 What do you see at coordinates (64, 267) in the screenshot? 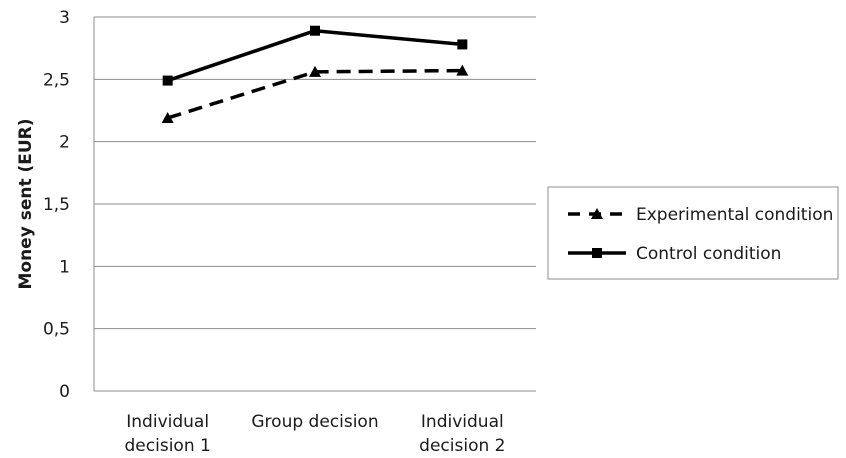
I see `y-tick-label: 1` at bounding box center [64, 267].